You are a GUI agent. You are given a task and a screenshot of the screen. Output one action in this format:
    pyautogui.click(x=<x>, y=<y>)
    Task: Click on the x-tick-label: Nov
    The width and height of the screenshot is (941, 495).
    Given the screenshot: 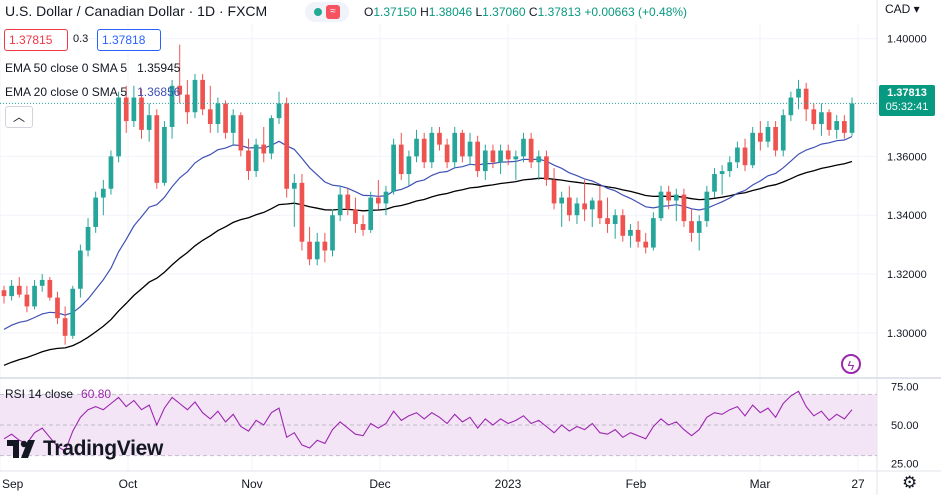 What is the action you would take?
    pyautogui.click(x=251, y=484)
    